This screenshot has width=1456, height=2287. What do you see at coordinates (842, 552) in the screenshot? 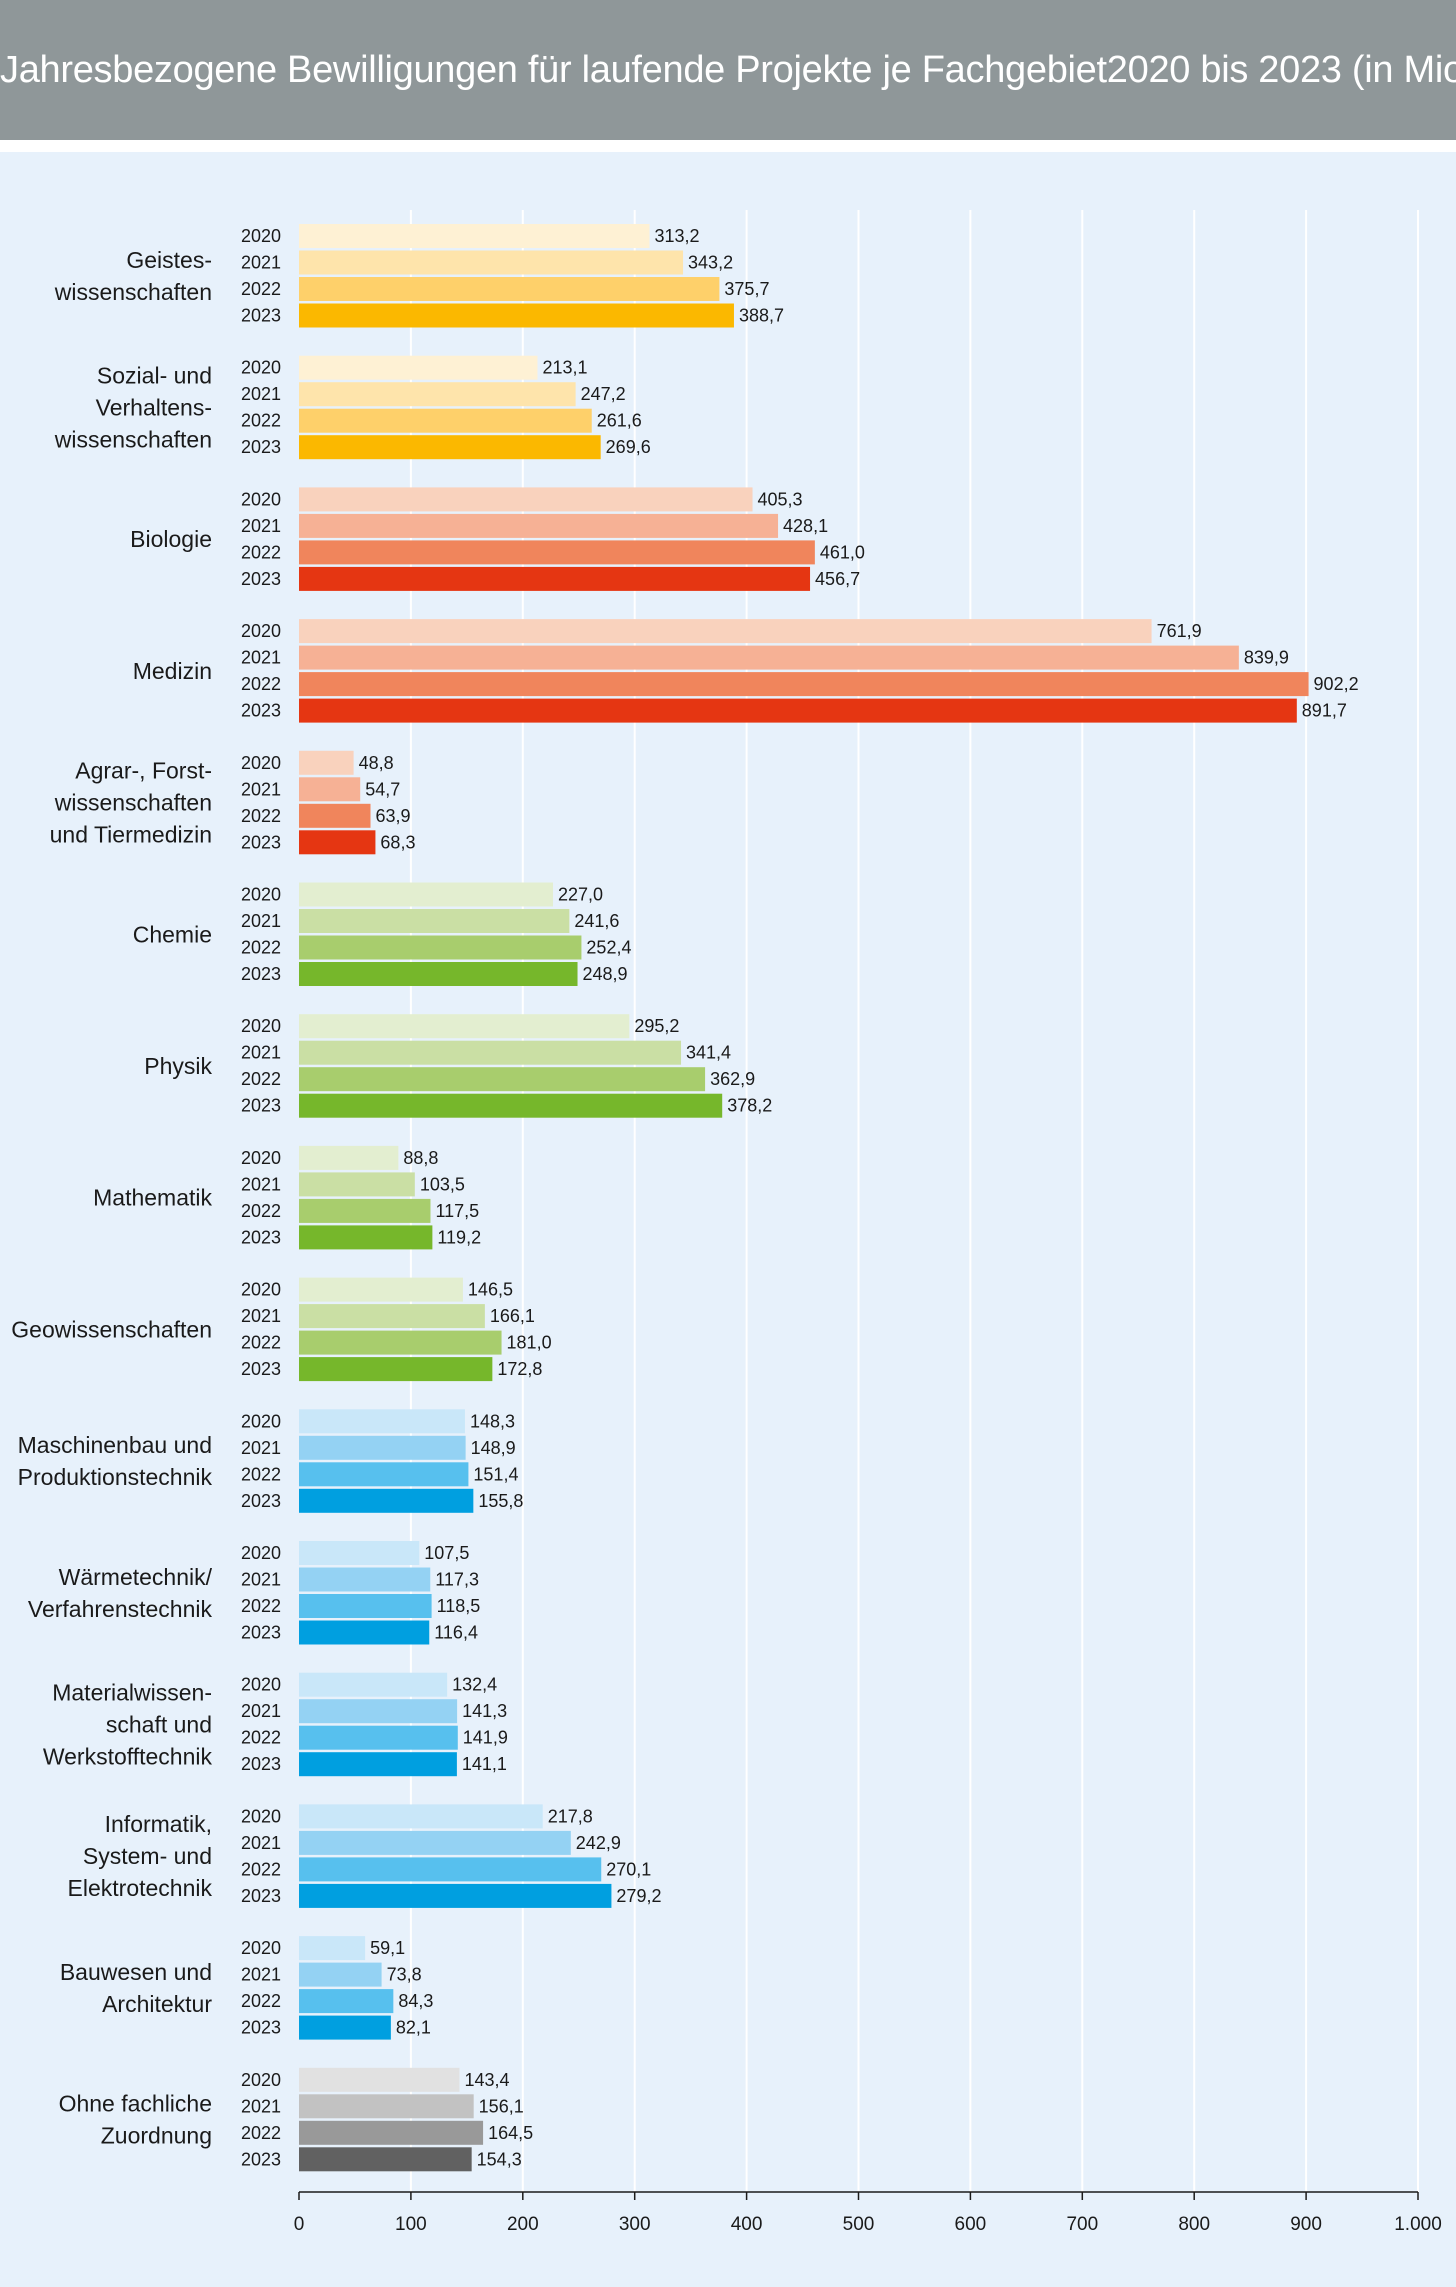
I see `bar-value-label: 461,0` at bounding box center [842, 552].